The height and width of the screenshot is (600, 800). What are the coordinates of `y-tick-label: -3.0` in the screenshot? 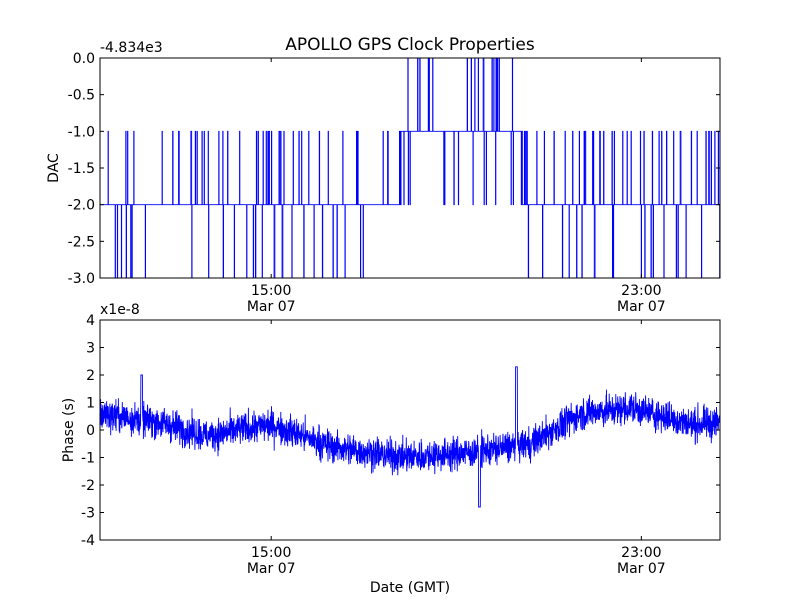 It's located at (81, 279).